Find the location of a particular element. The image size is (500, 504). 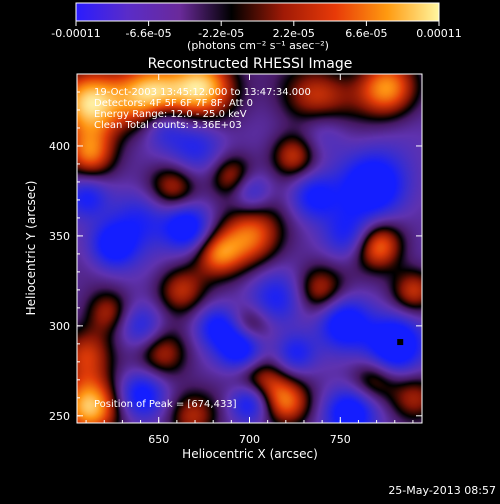

colorbar-tick-label: 0.00011 is located at coordinates (439, 33).